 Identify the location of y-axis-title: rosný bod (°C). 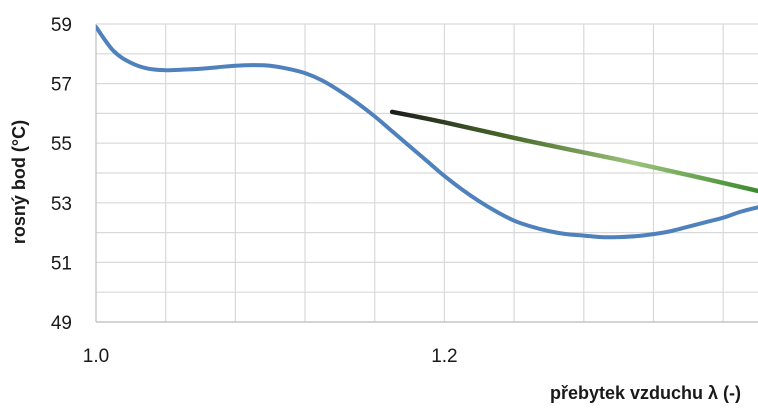
(19, 182).